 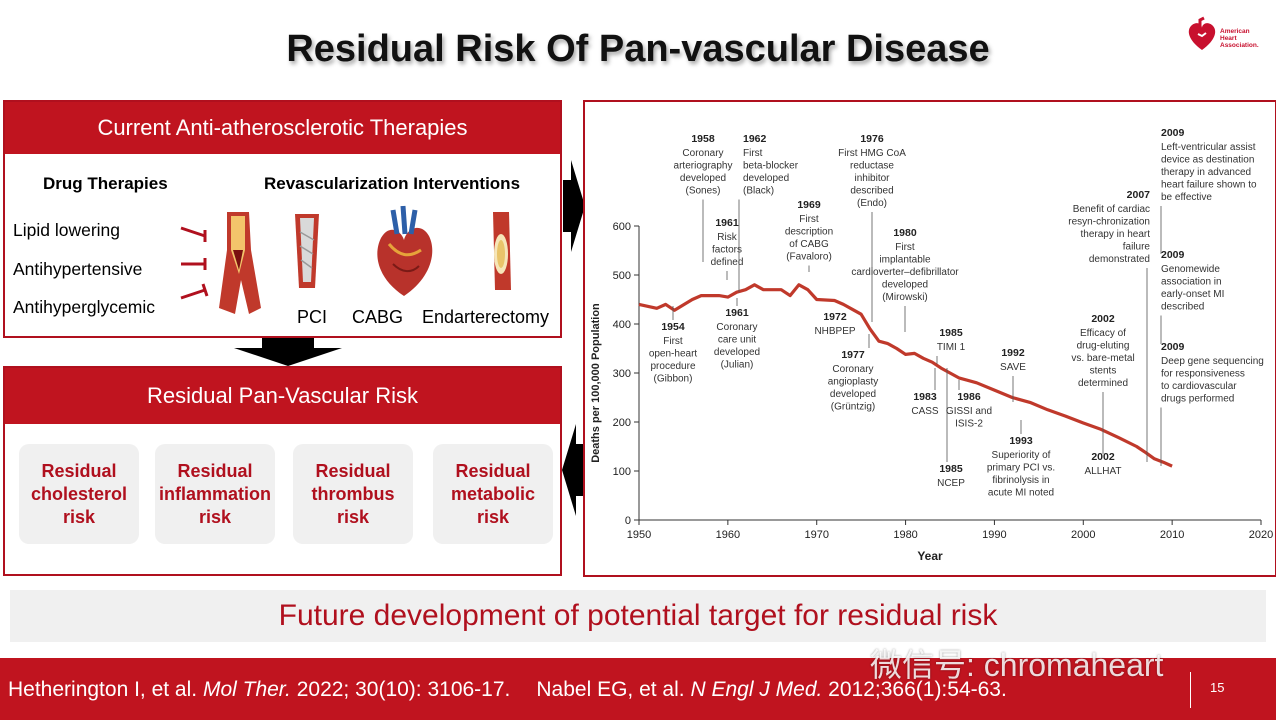 What do you see at coordinates (622, 276) in the screenshot?
I see `y-tick-label: 500` at bounding box center [622, 276].